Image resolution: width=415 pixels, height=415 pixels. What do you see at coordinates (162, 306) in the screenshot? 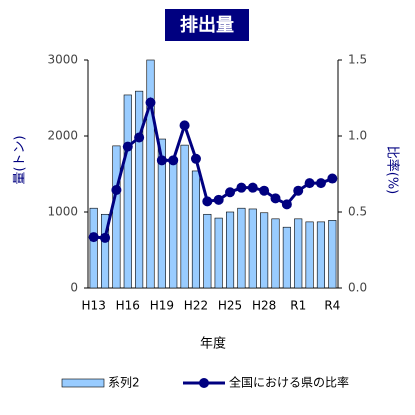
I see `x-tick-label: H19` at bounding box center [162, 306].